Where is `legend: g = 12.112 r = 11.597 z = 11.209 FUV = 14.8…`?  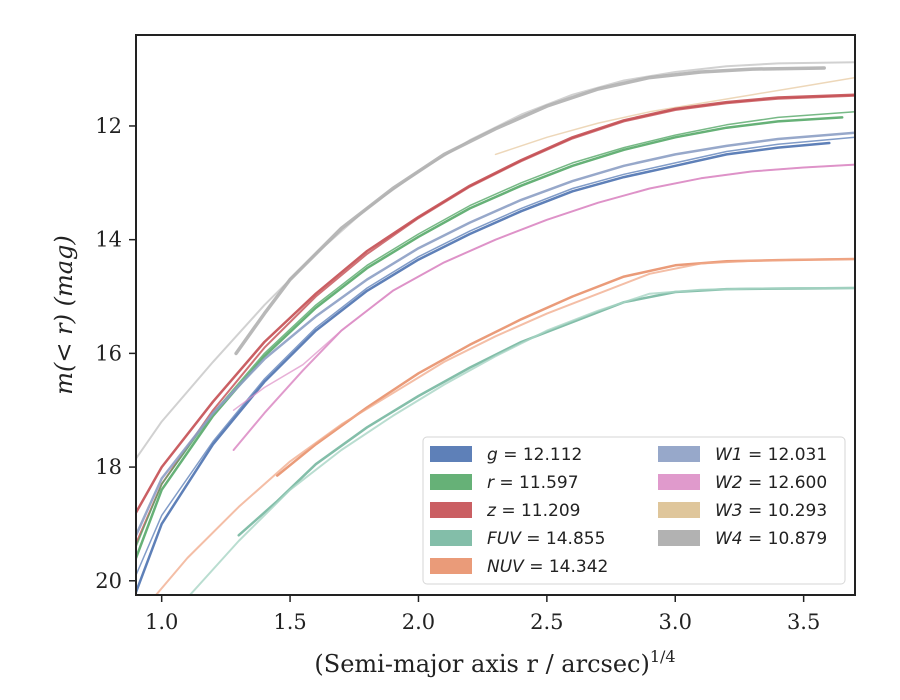
legend: g = 12.112 r = 11.597 z = 11.209 FUV = 14.8… is located at coordinates (634, 510).